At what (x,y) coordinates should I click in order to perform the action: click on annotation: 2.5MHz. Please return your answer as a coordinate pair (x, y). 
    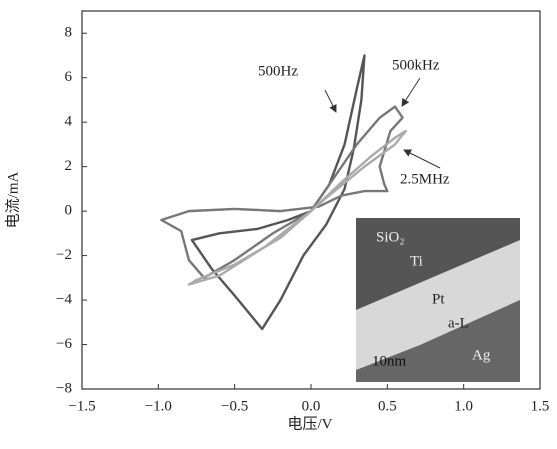
    Looking at the image, I should click on (425, 179).